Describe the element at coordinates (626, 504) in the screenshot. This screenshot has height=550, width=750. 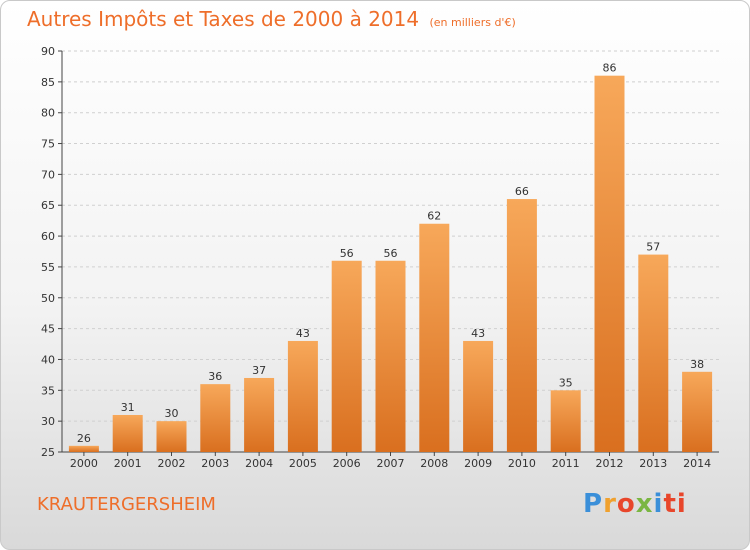
I see `logo-letter: o` at that location.